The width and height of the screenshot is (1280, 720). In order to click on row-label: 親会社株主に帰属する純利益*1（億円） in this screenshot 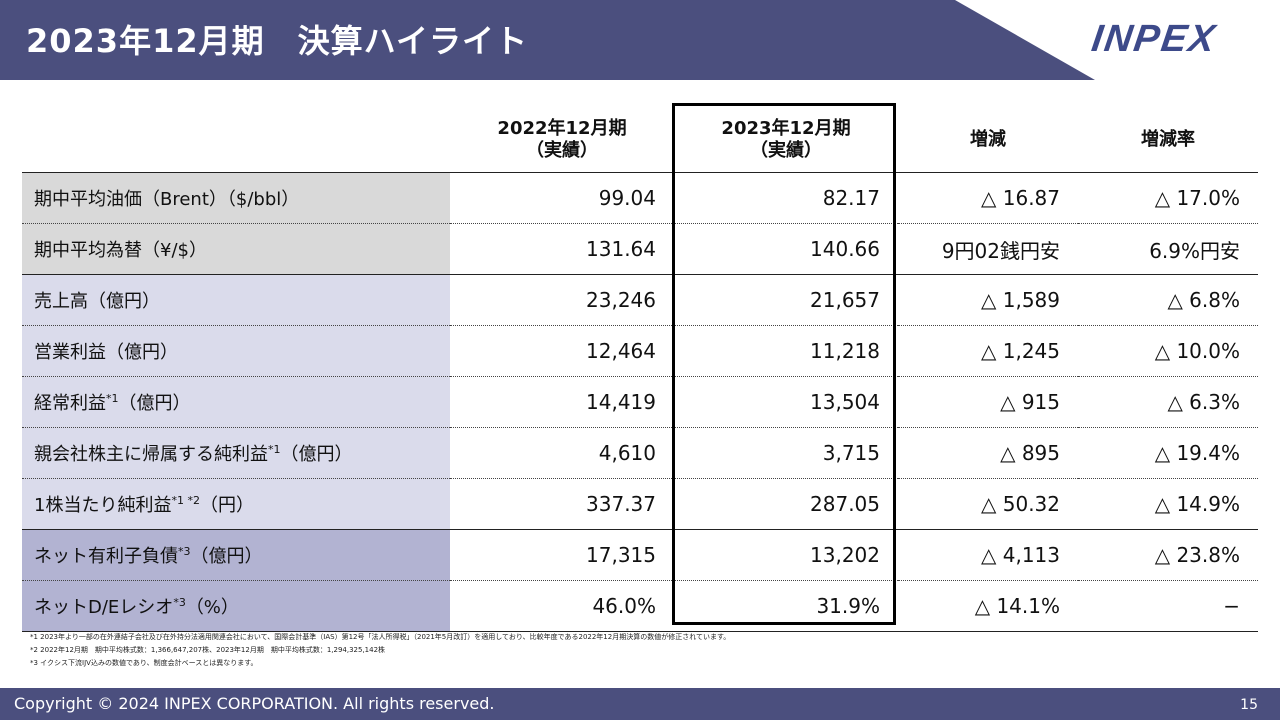, I will do `click(236, 453)`.